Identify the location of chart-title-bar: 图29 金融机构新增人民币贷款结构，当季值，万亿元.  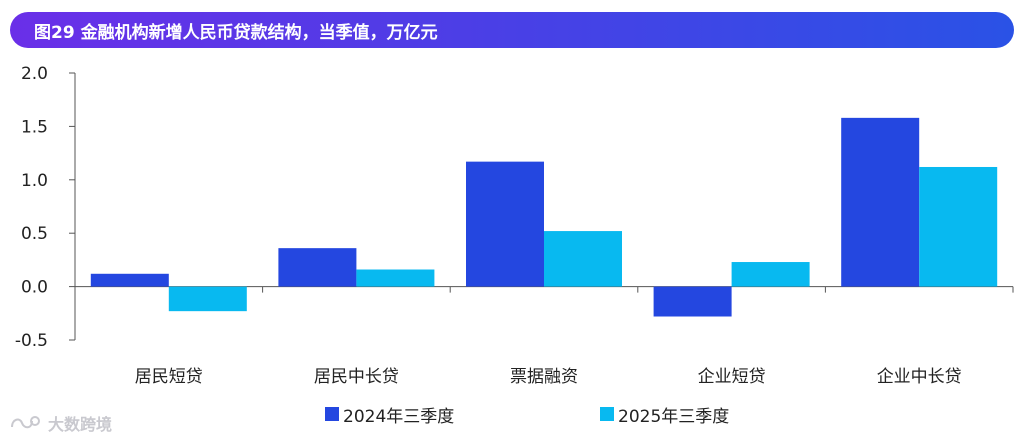
(512, 30).